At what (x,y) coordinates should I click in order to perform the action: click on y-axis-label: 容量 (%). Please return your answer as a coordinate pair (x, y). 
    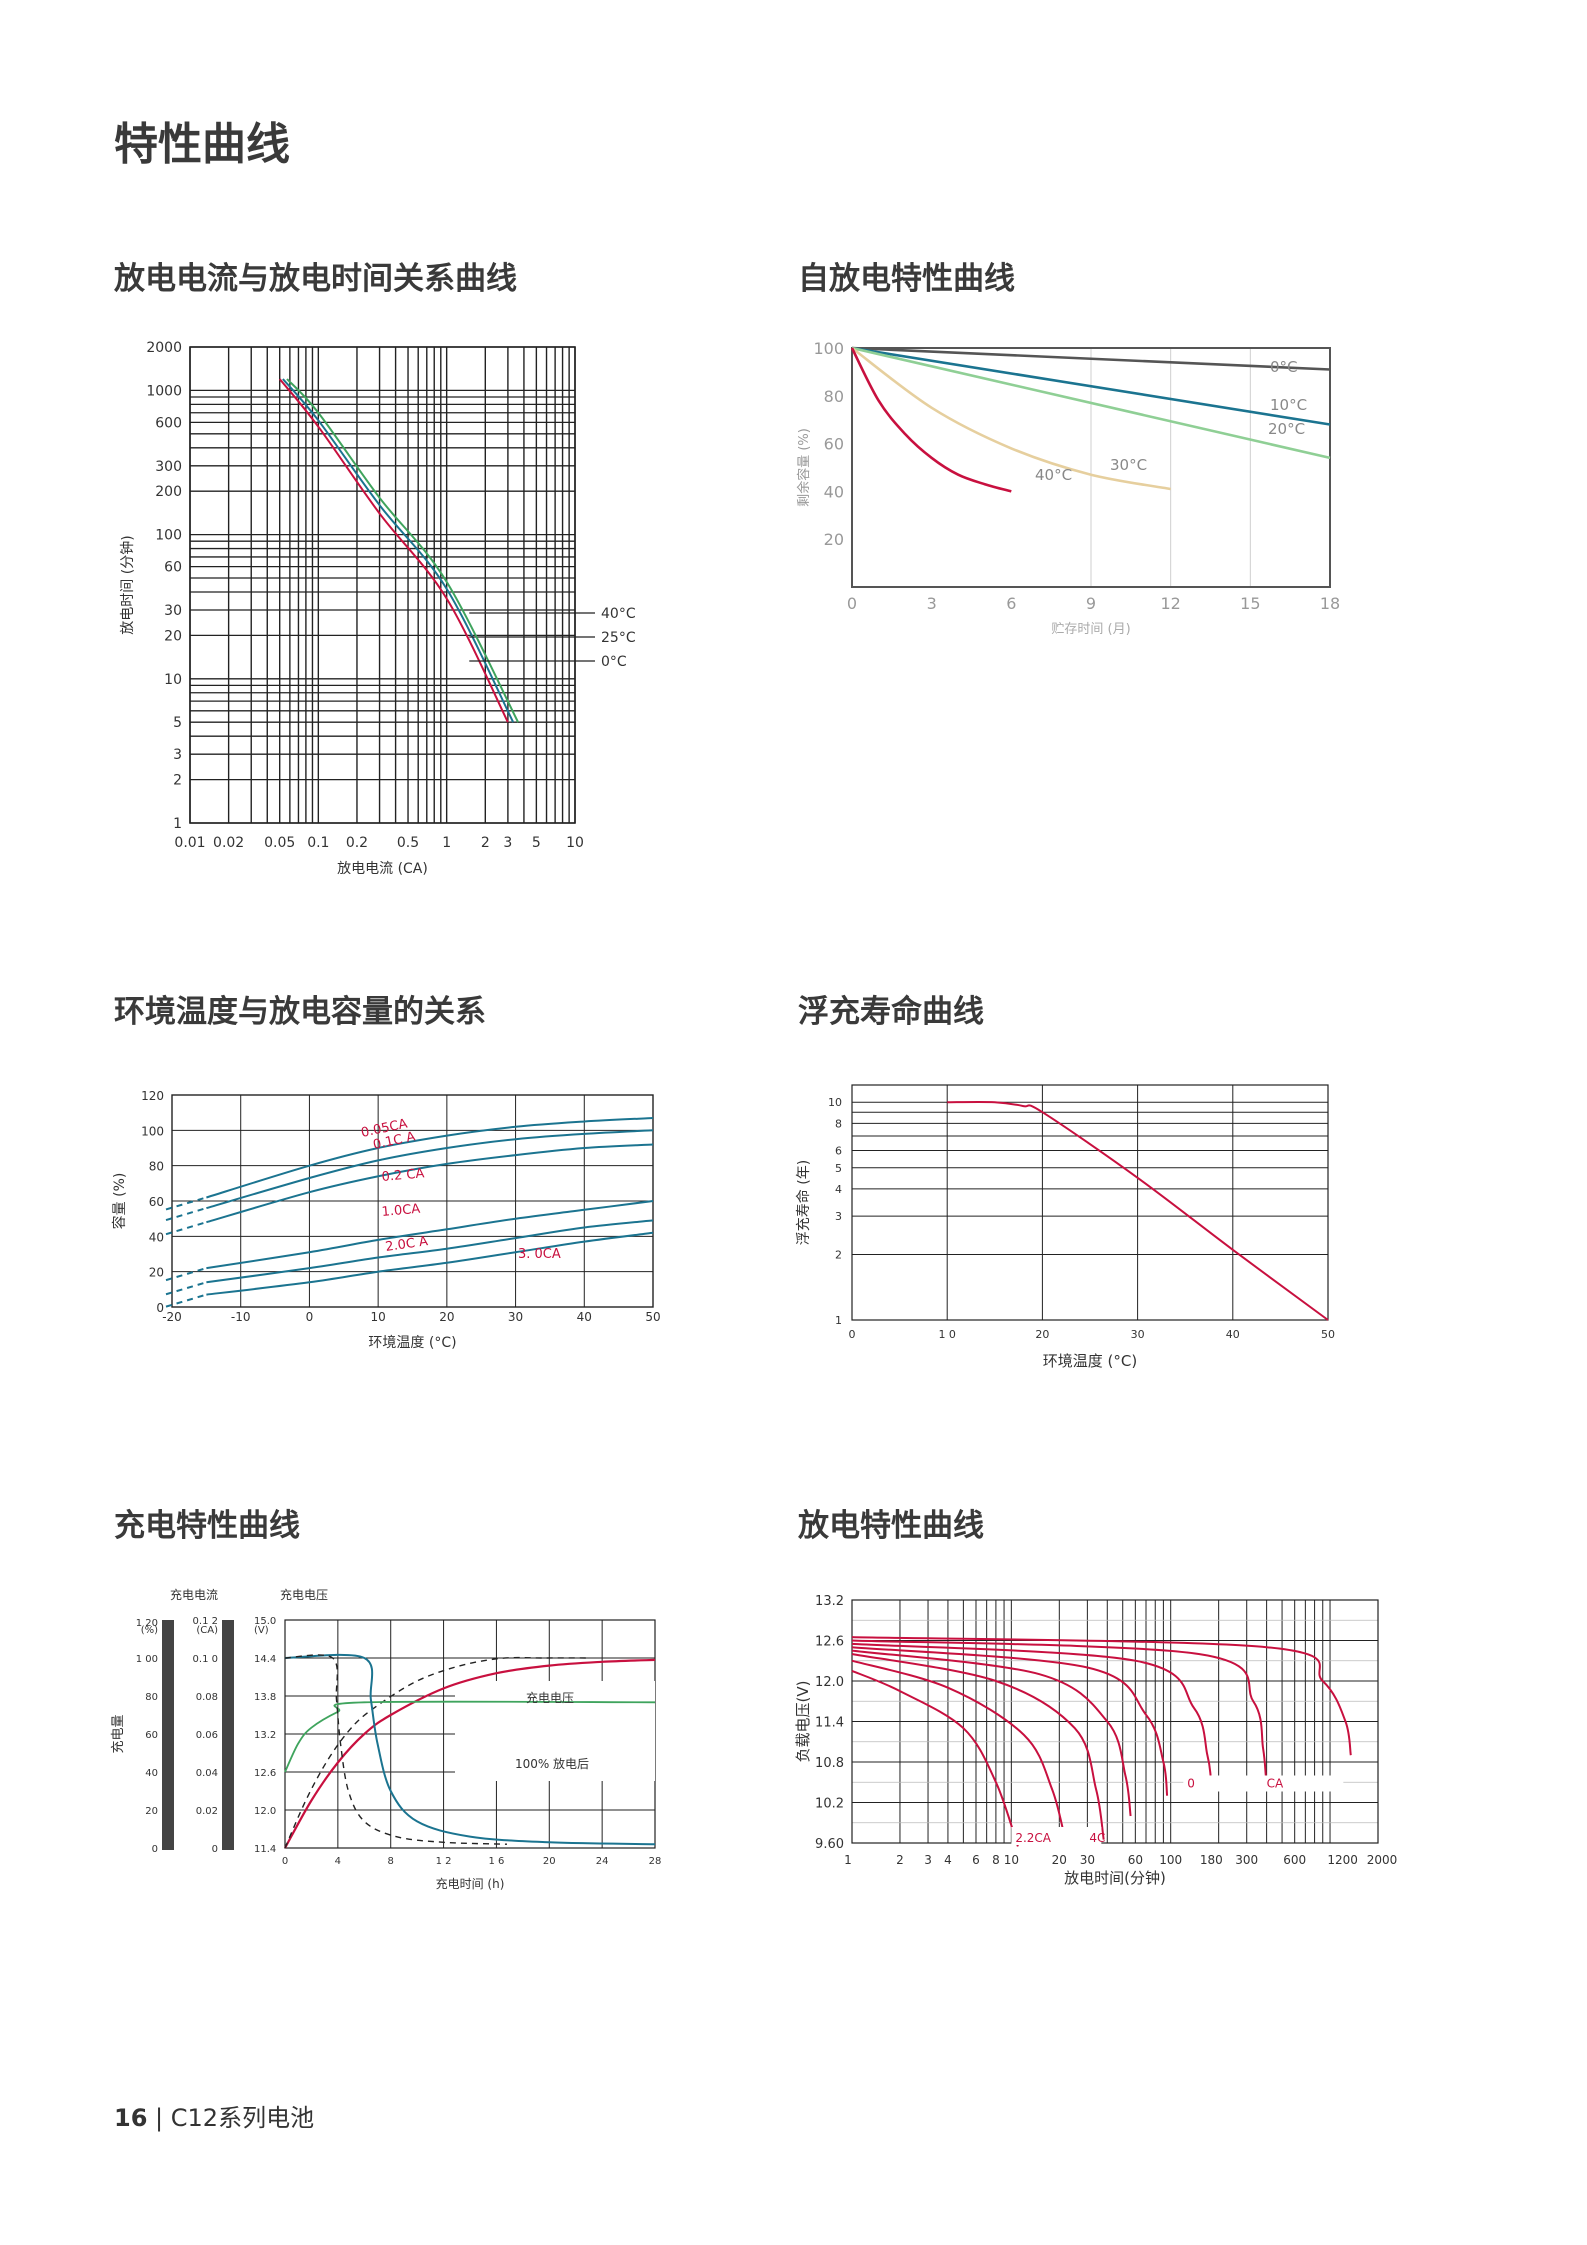
    Looking at the image, I should click on (119, 1201).